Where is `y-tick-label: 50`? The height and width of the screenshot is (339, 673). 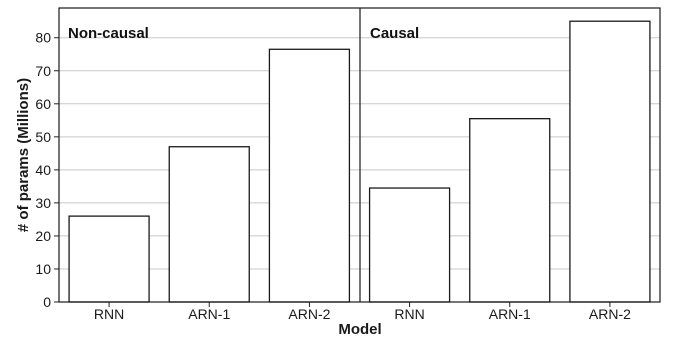
y-tick-label: 50 is located at coordinates (43, 137).